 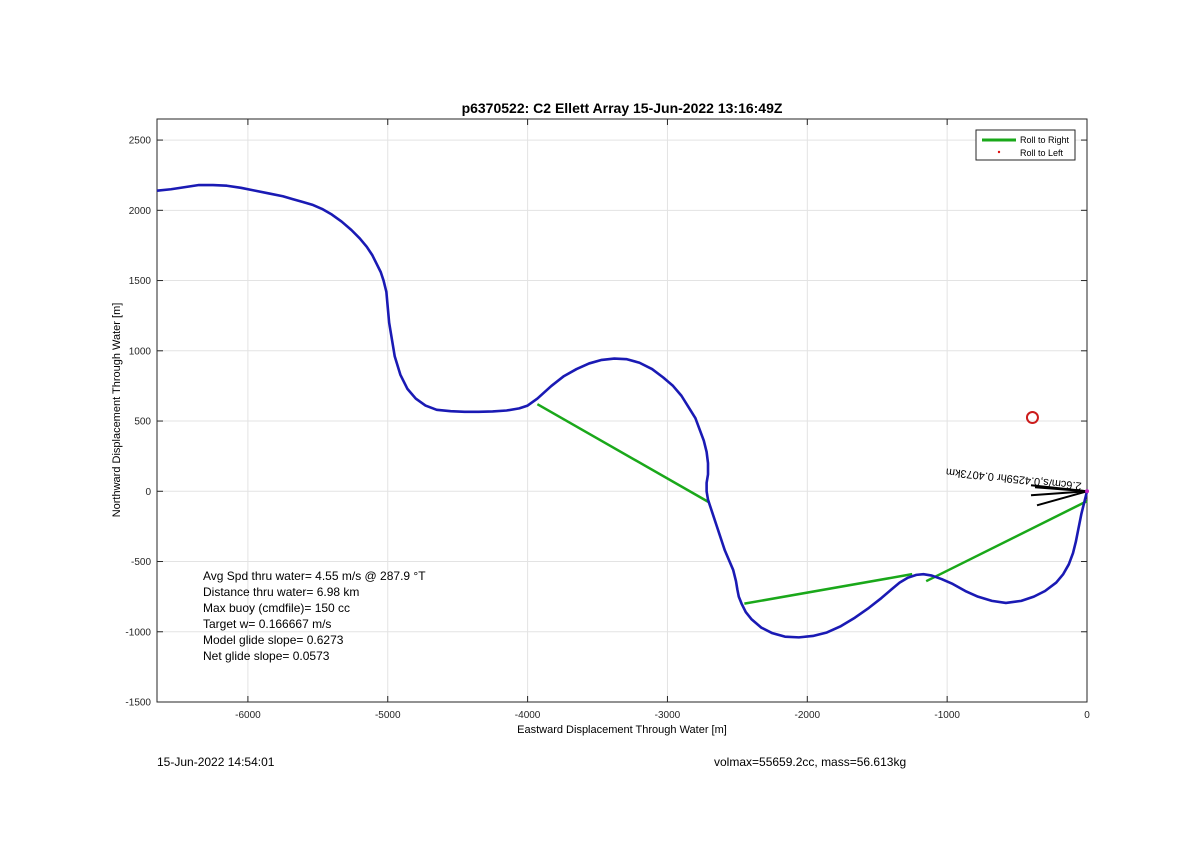 I want to click on annotation-line: Net glide slope= 0.0573, so click(x=266, y=656).